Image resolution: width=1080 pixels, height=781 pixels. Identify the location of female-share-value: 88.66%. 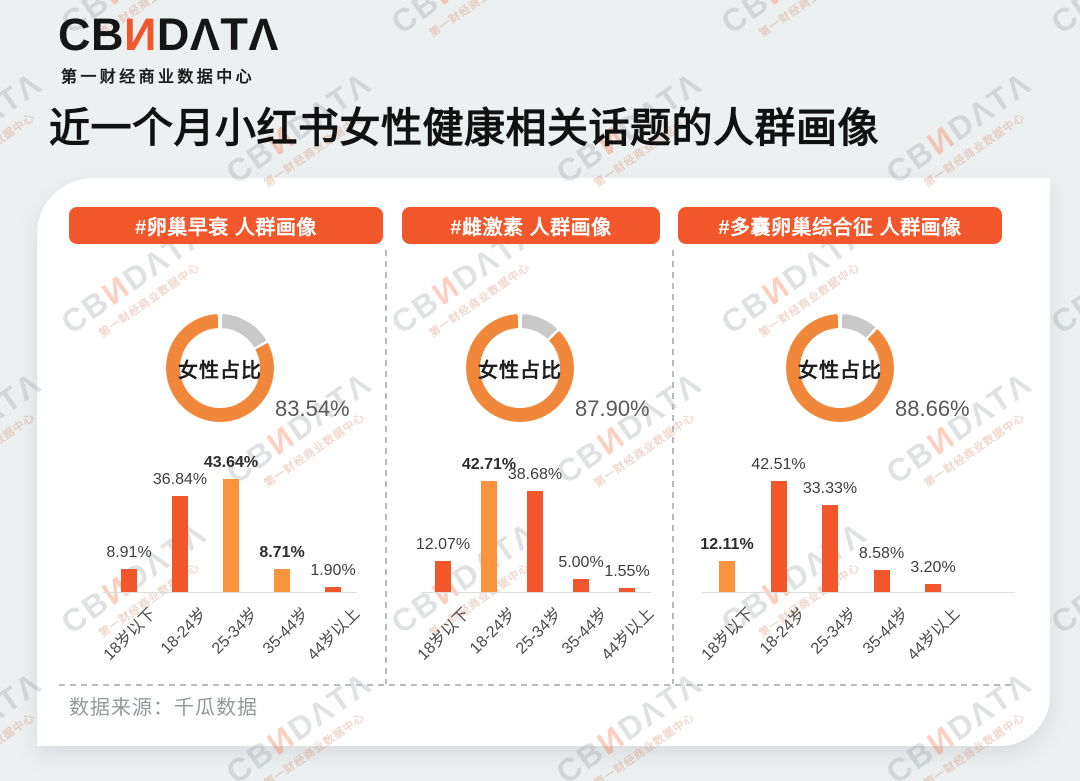
(932, 408).